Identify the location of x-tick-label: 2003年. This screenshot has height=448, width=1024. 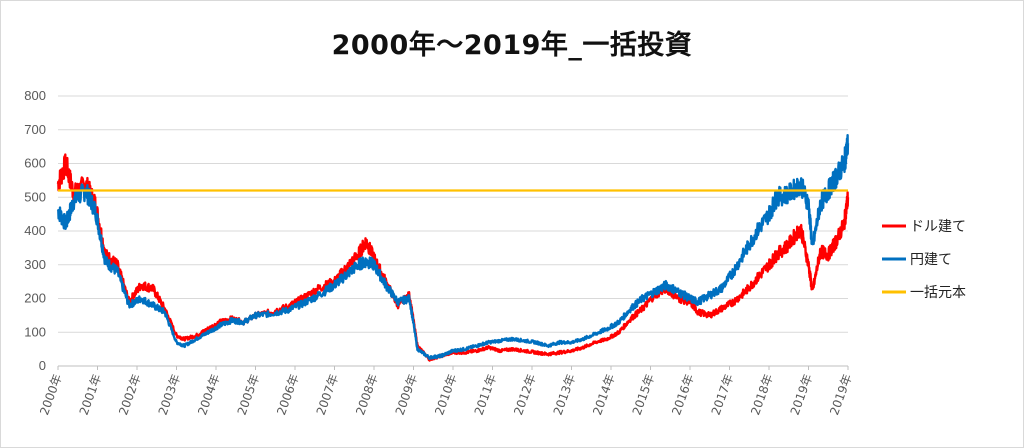
(170, 394).